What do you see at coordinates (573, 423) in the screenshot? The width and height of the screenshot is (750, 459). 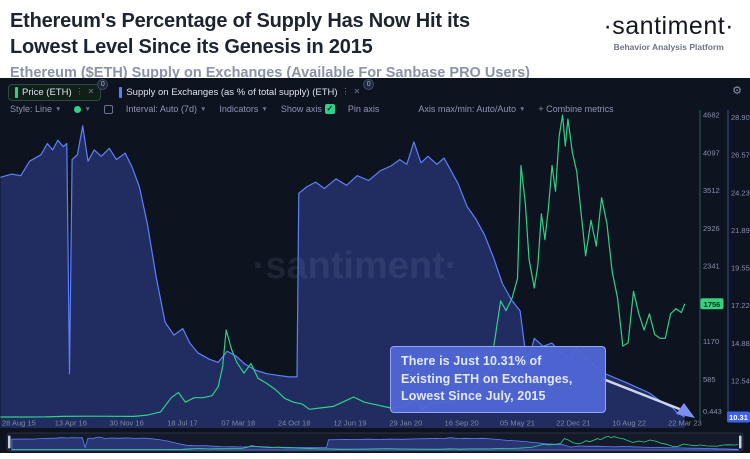 I see `x-axis-tick: 22 Dec 21` at bounding box center [573, 423].